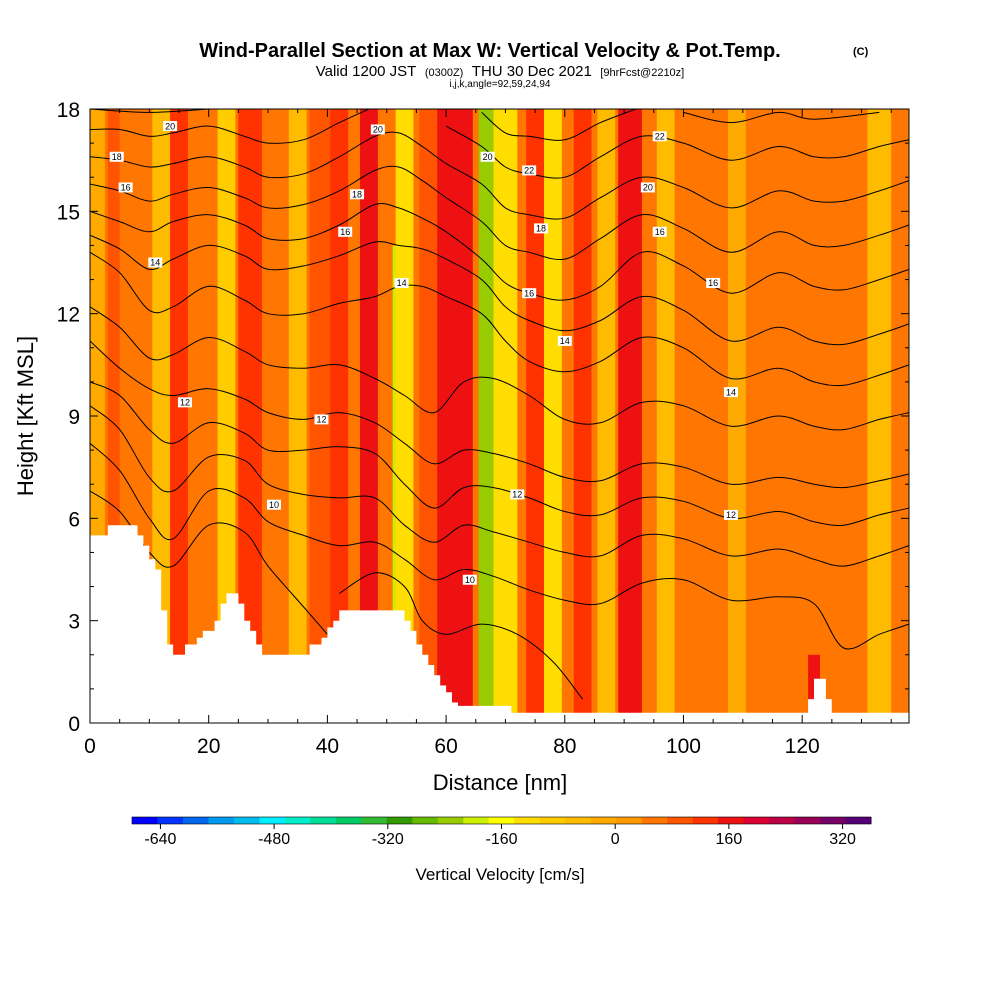  What do you see at coordinates (68, 110) in the screenshot?
I see `y-tick-label: 18` at bounding box center [68, 110].